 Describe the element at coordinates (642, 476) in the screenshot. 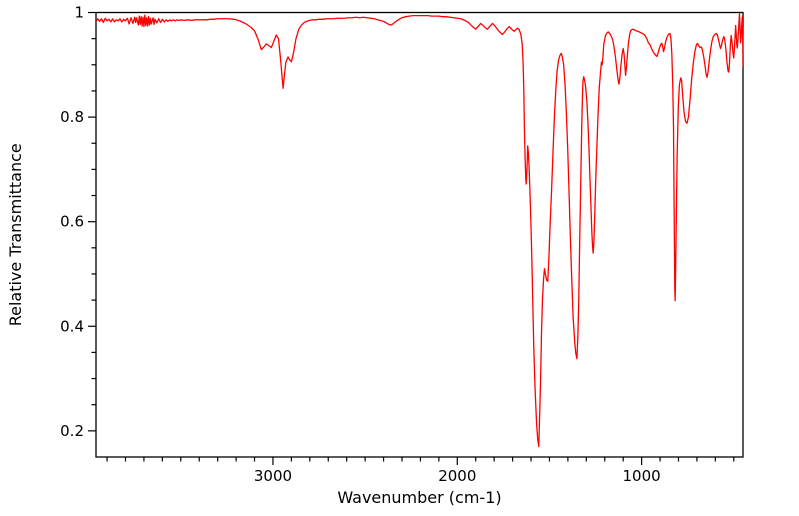

I see `x-tick-label: 1000` at that location.